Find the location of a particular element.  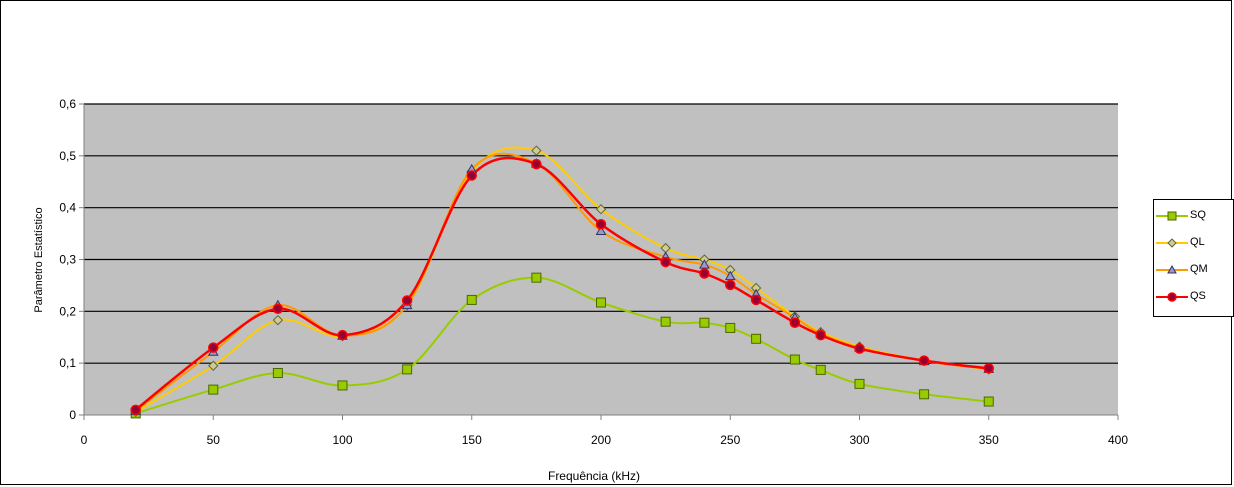

legend-swatch-qs is located at coordinates (1172, 297).